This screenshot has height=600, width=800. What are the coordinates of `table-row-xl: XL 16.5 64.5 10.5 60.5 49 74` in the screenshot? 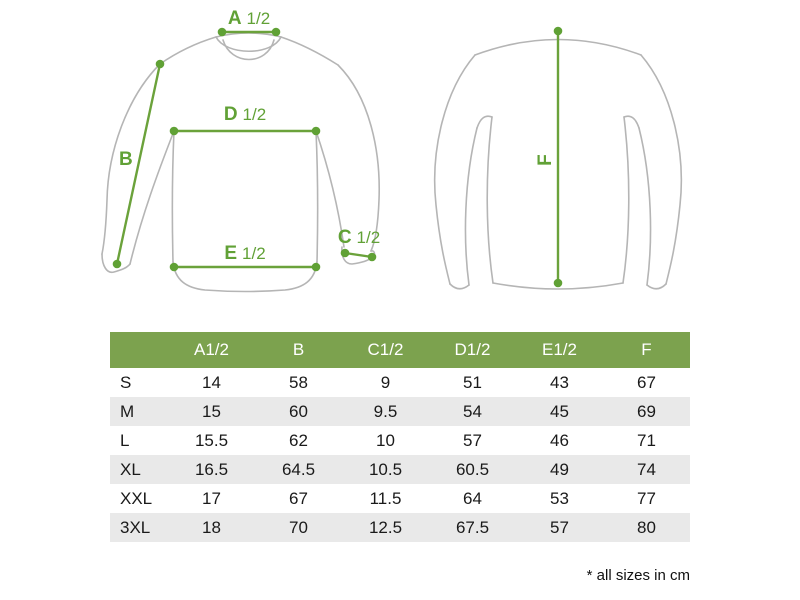 It's located at (400, 469).